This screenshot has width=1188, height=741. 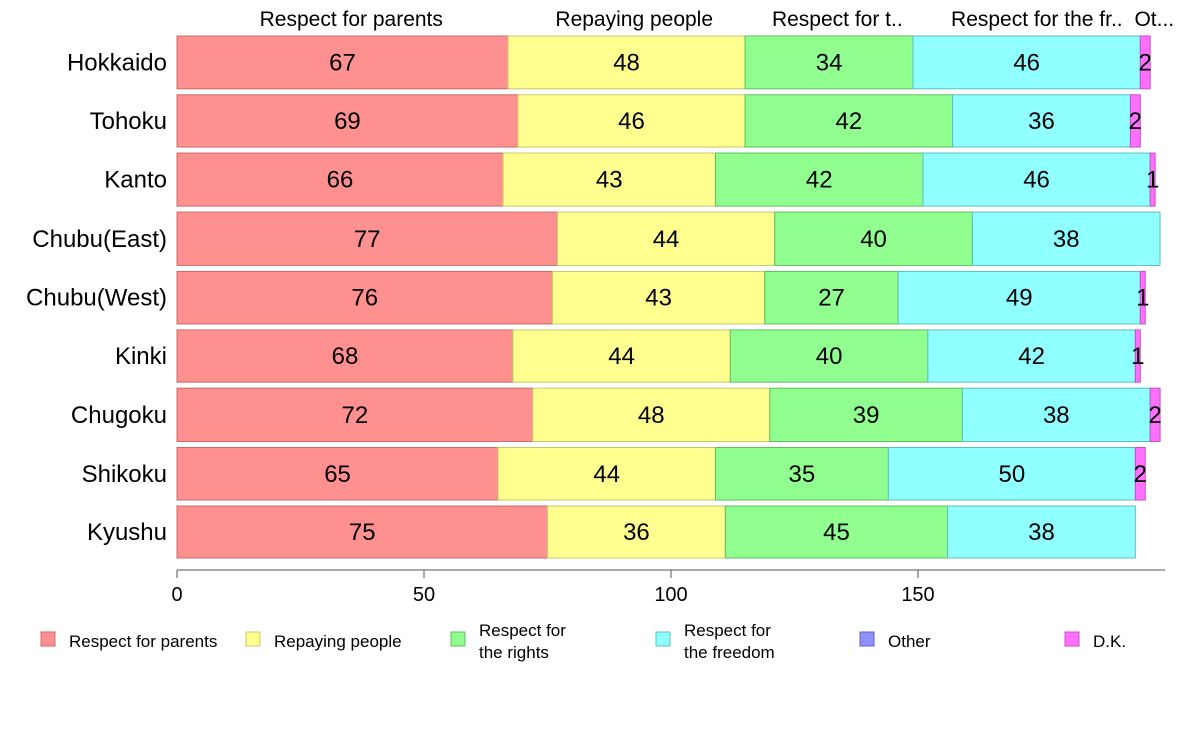 What do you see at coordinates (128, 121) in the screenshot?
I see `category-label-tohoku: Tohoku` at bounding box center [128, 121].